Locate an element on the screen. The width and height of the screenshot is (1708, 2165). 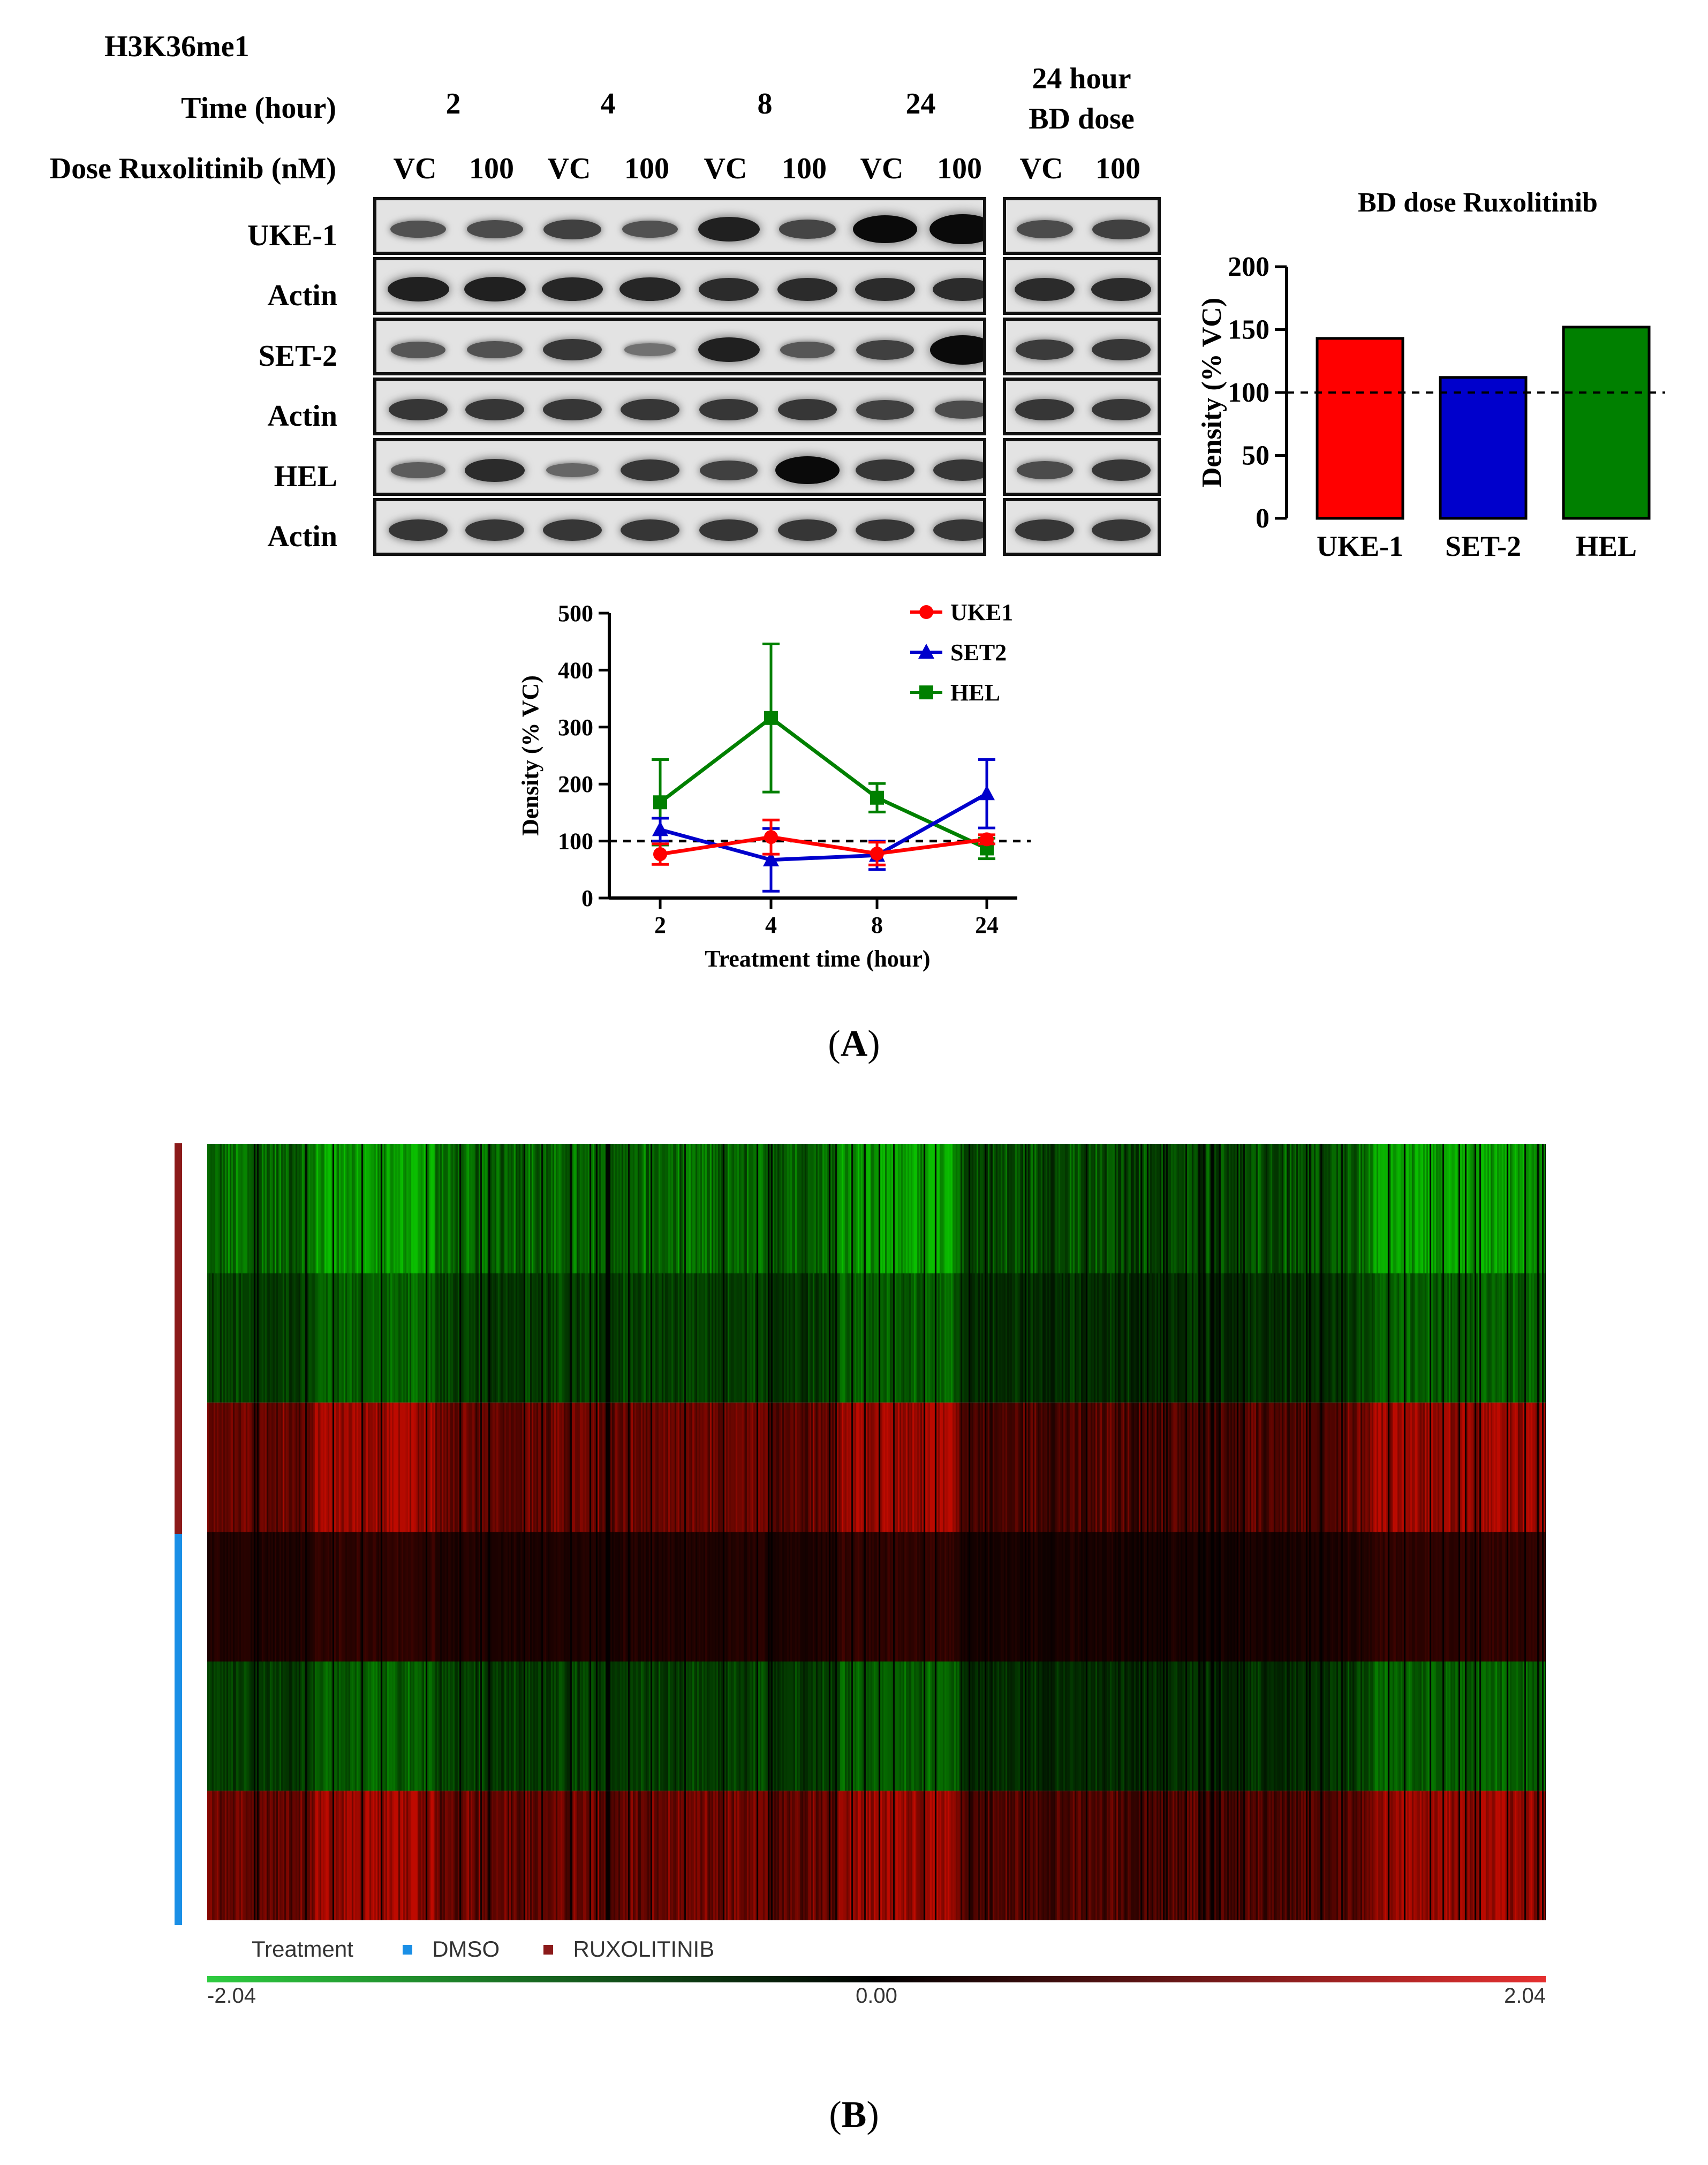
bar-y-axis-label: Density (% VC) is located at coordinates (1212, 392).